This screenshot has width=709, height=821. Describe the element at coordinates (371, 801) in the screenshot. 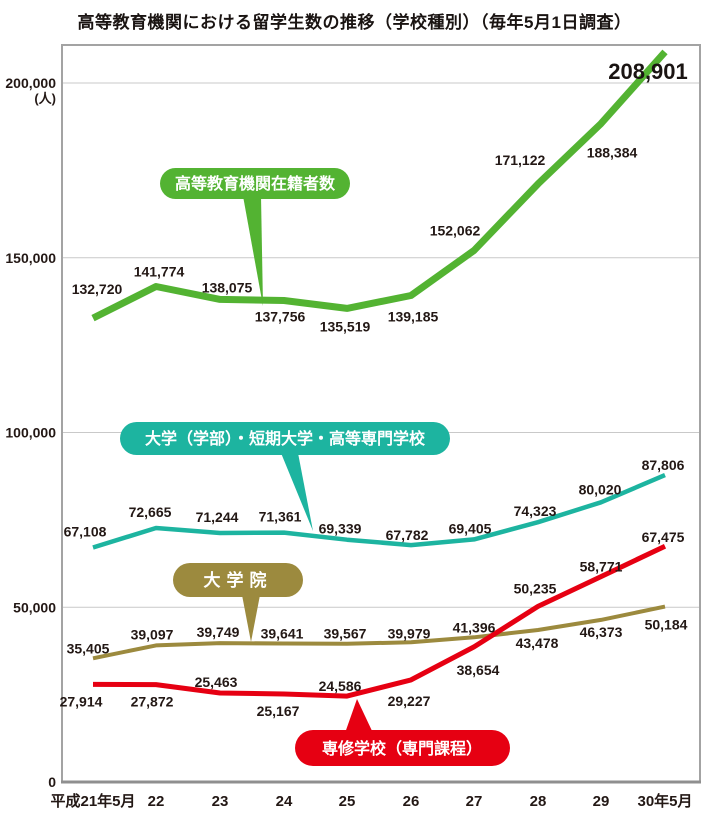

I see `x-axis-labels: 平成21年5月 22 23 24 25 26 27 28 29 30年5月` at that location.